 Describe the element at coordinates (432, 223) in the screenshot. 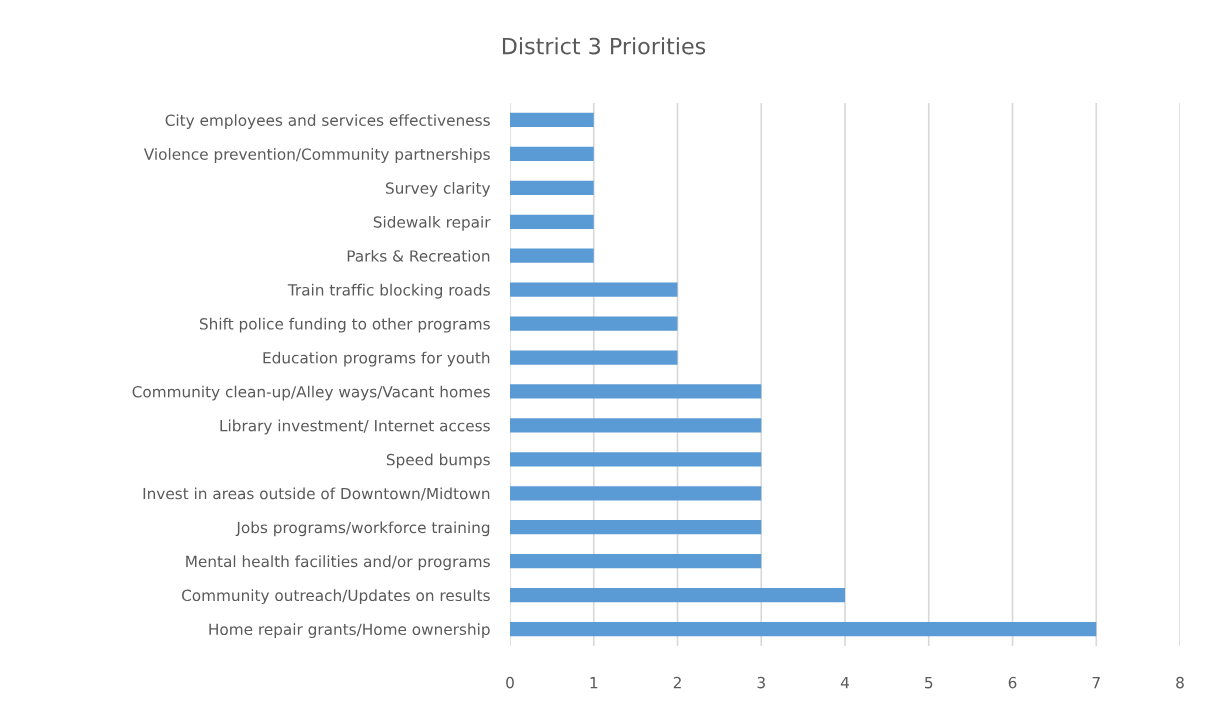

I see `y-tick-label: Sidewalk repair` at that location.